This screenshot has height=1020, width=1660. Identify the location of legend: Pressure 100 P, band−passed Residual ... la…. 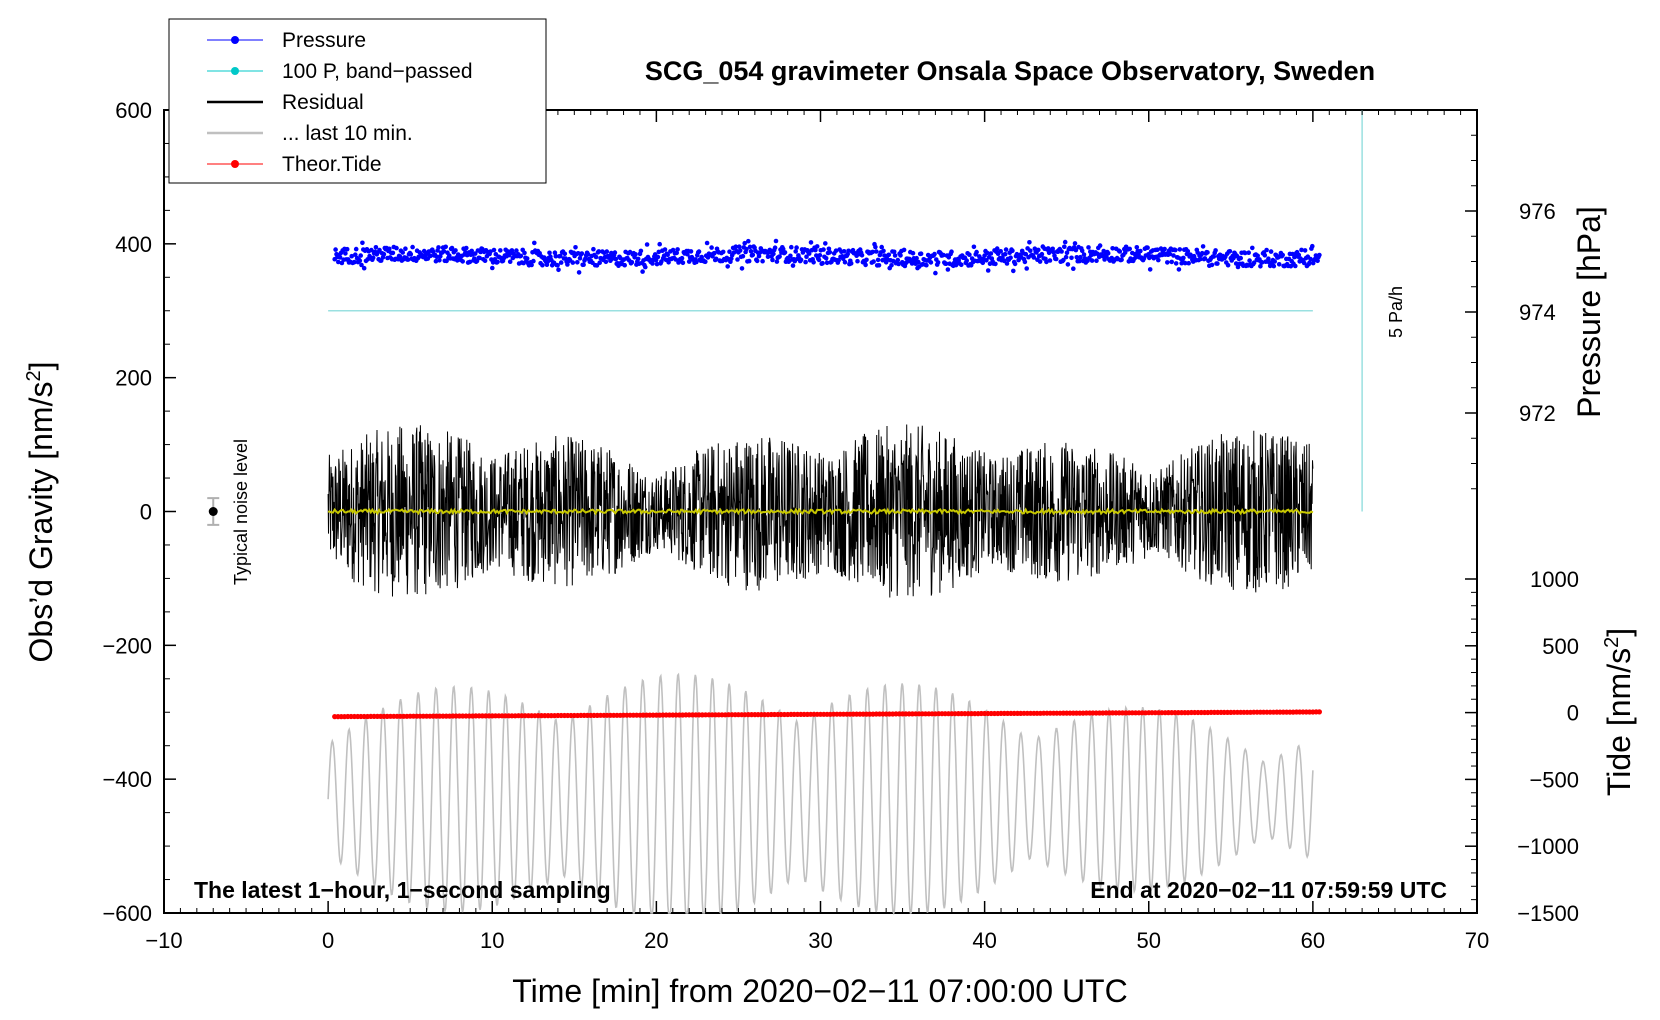
(357, 101).